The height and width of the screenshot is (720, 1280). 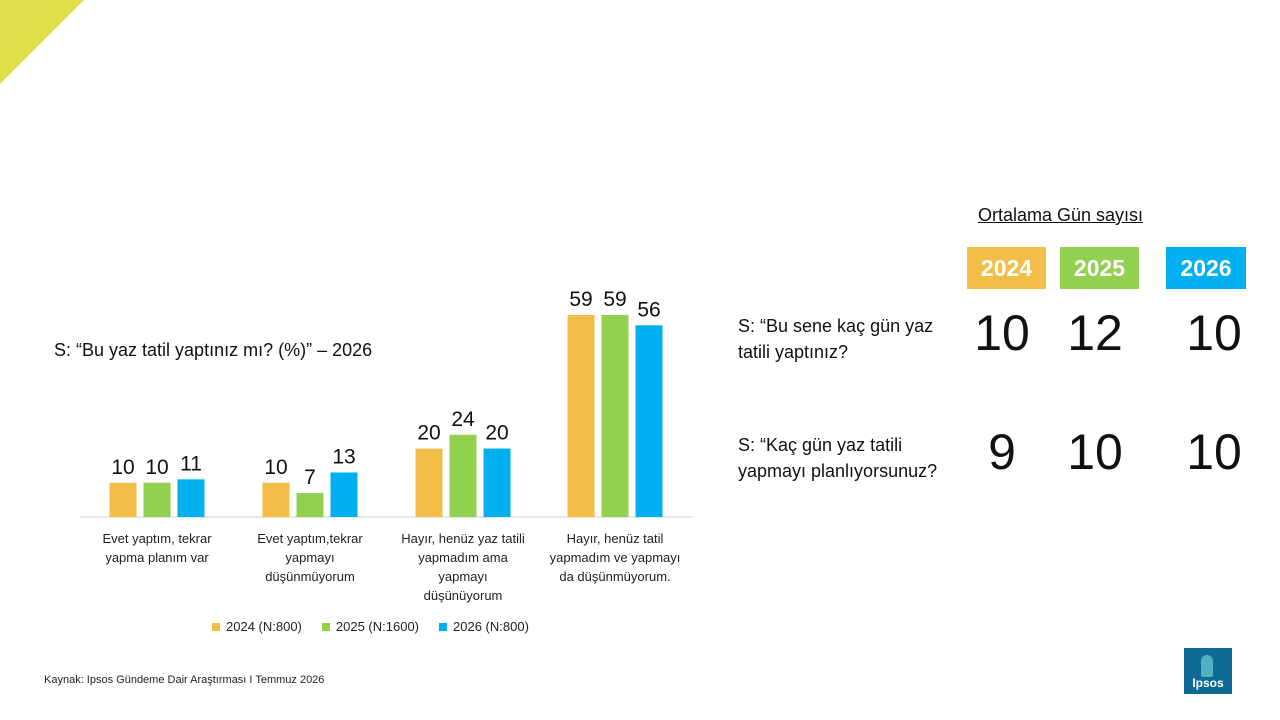 What do you see at coordinates (309, 557) in the screenshot?
I see `category-label-2-line-2: yapmayı` at bounding box center [309, 557].